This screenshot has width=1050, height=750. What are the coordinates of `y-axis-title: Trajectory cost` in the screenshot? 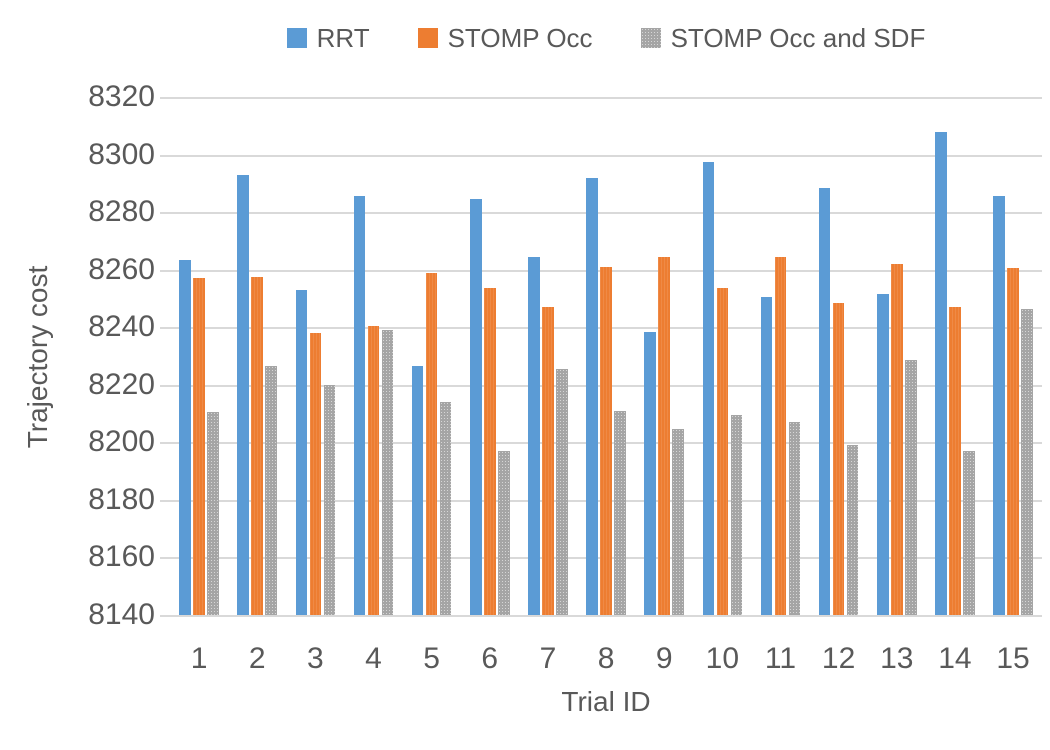 It's located at (37, 357).